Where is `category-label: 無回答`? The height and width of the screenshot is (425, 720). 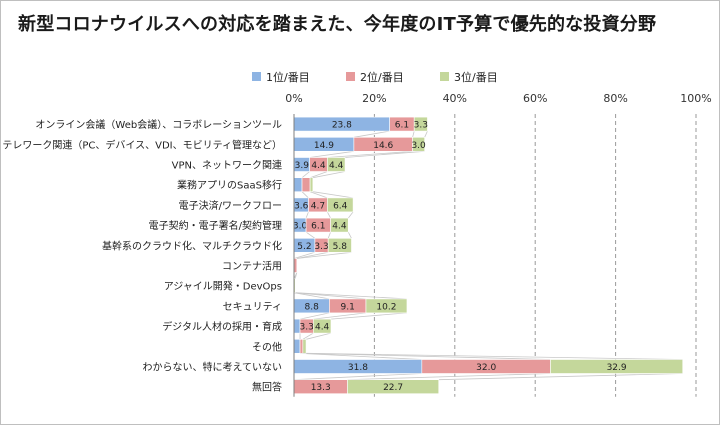
category-label: 無回答 is located at coordinates (267, 387).